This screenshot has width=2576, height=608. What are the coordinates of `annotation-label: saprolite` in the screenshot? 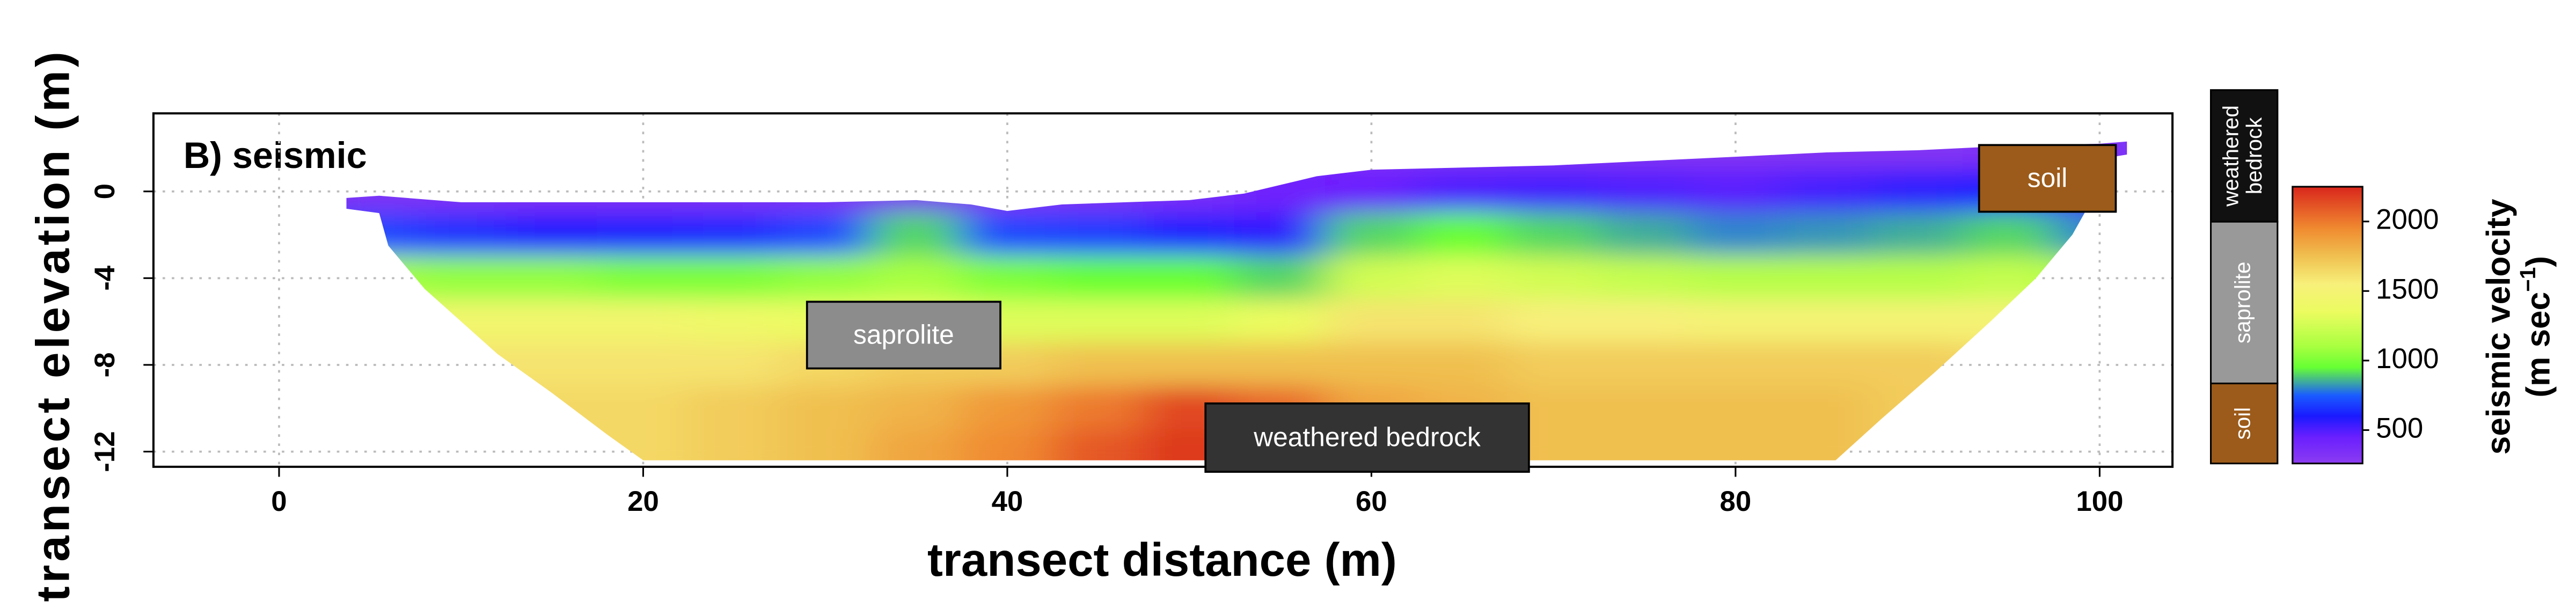 It's located at (903, 335).